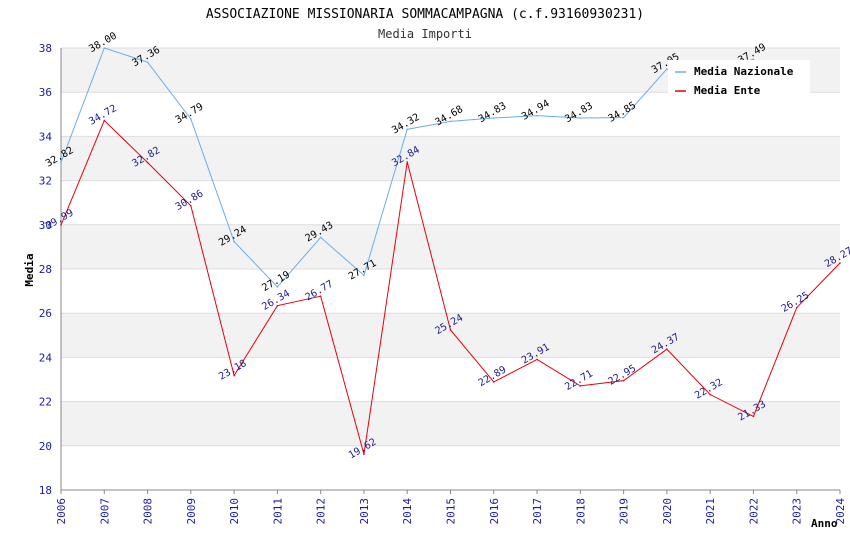  What do you see at coordinates (710, 511) in the screenshot?
I see `x-tick-label: 2021` at bounding box center [710, 511].